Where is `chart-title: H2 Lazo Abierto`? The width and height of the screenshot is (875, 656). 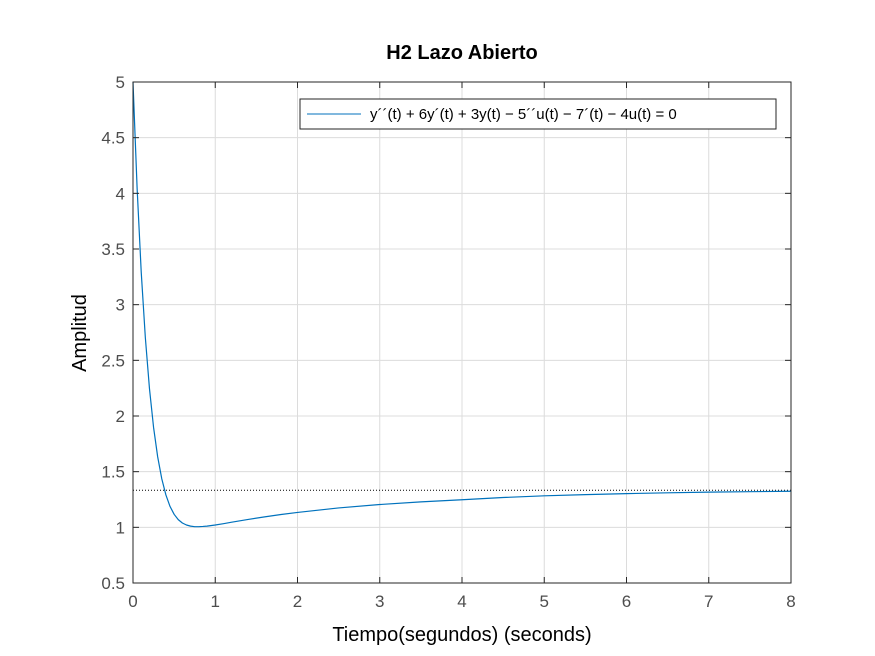
chart-title: H2 Lazo Abierto is located at coordinates (462, 53).